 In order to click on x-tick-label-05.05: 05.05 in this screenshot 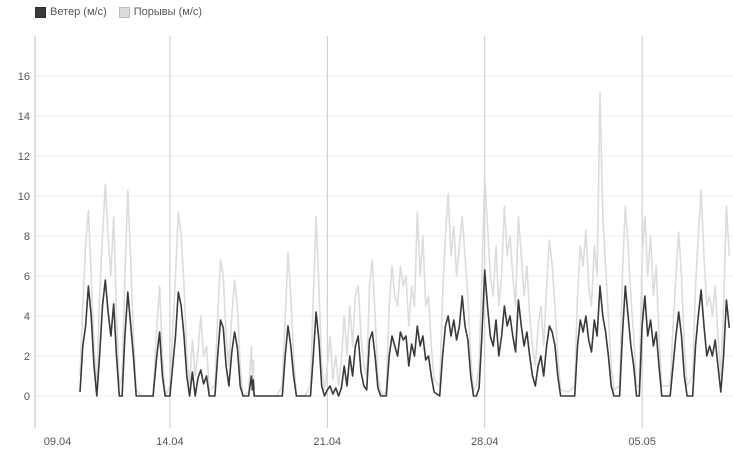, I will do `click(642, 442)`.